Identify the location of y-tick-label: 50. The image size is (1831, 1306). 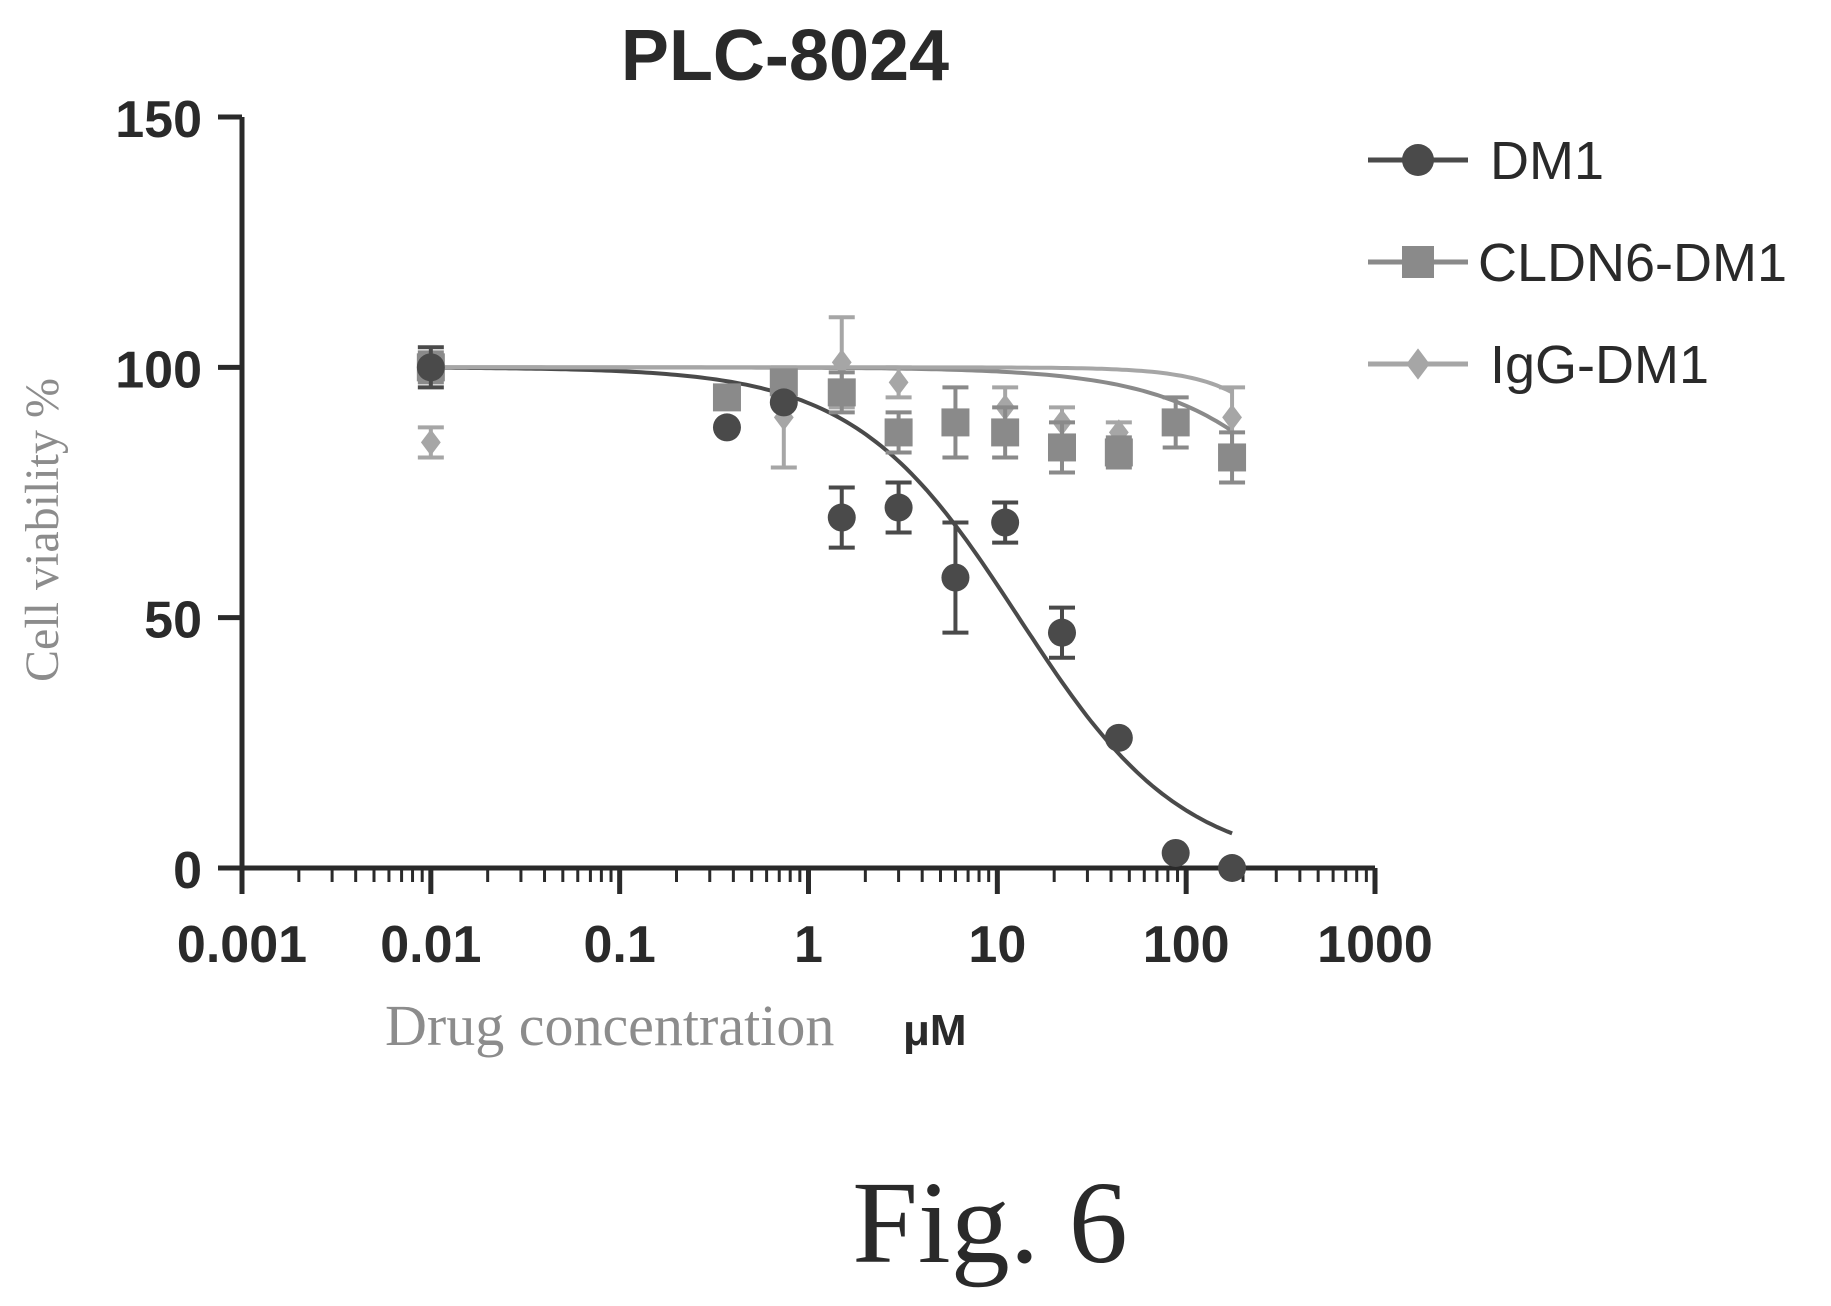
(173, 621).